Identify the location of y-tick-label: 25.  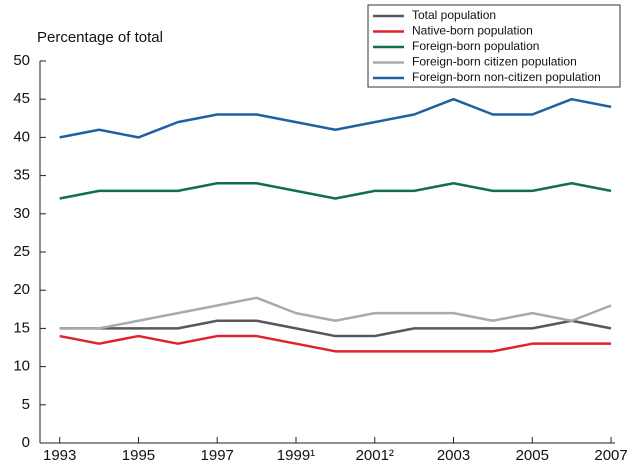
(21, 251).